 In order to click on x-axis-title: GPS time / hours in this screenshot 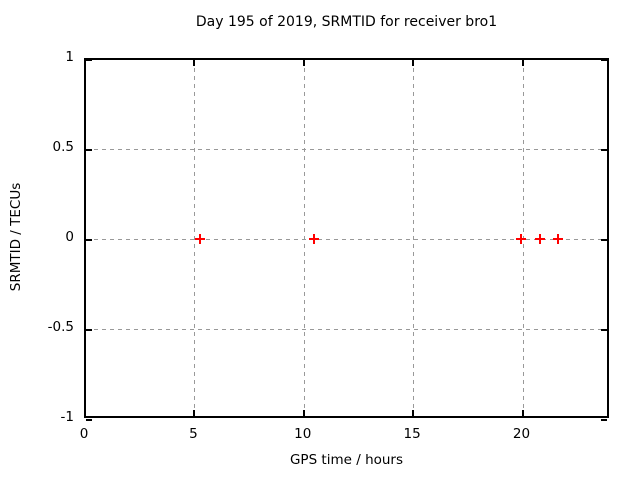, I will do `click(346, 460)`.